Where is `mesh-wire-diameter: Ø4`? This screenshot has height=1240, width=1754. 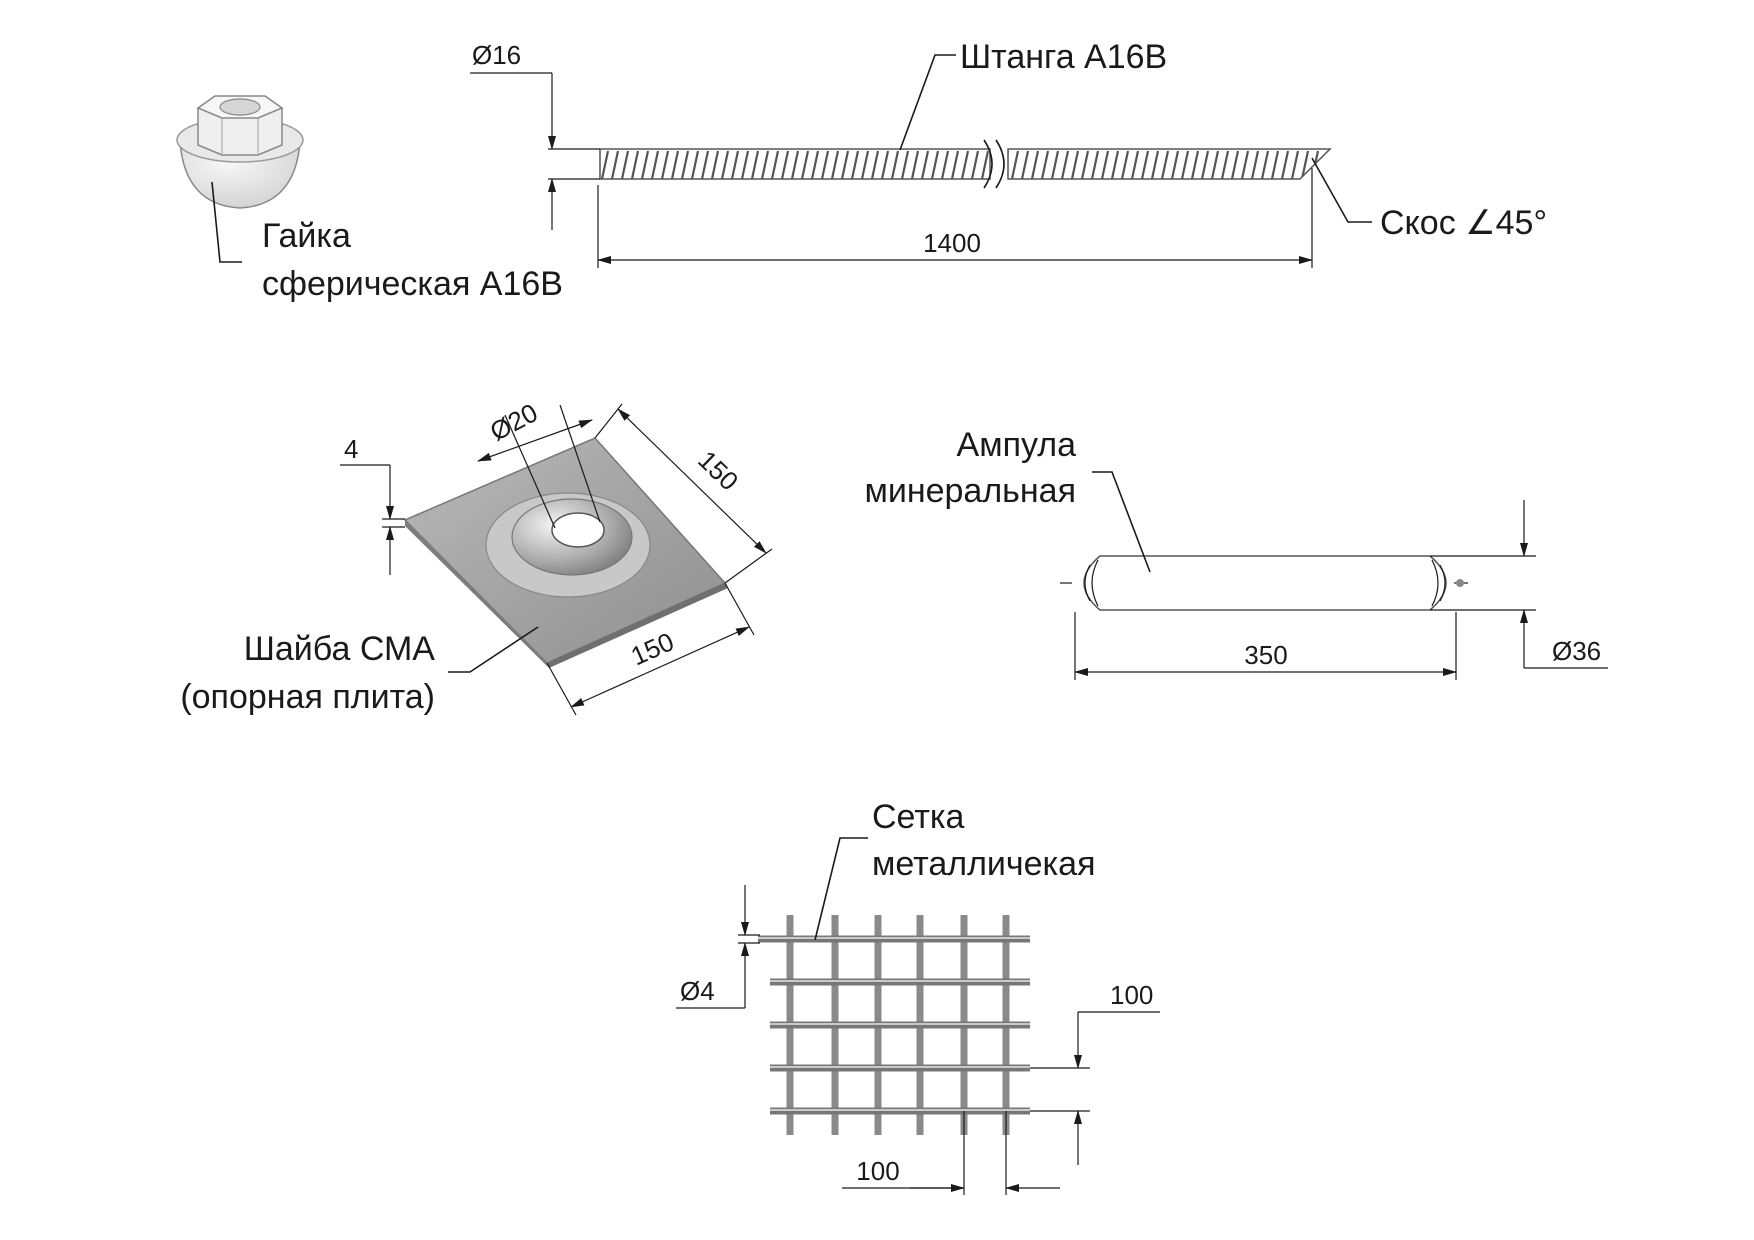 mesh-wire-diameter: Ø4 is located at coordinates (697, 991).